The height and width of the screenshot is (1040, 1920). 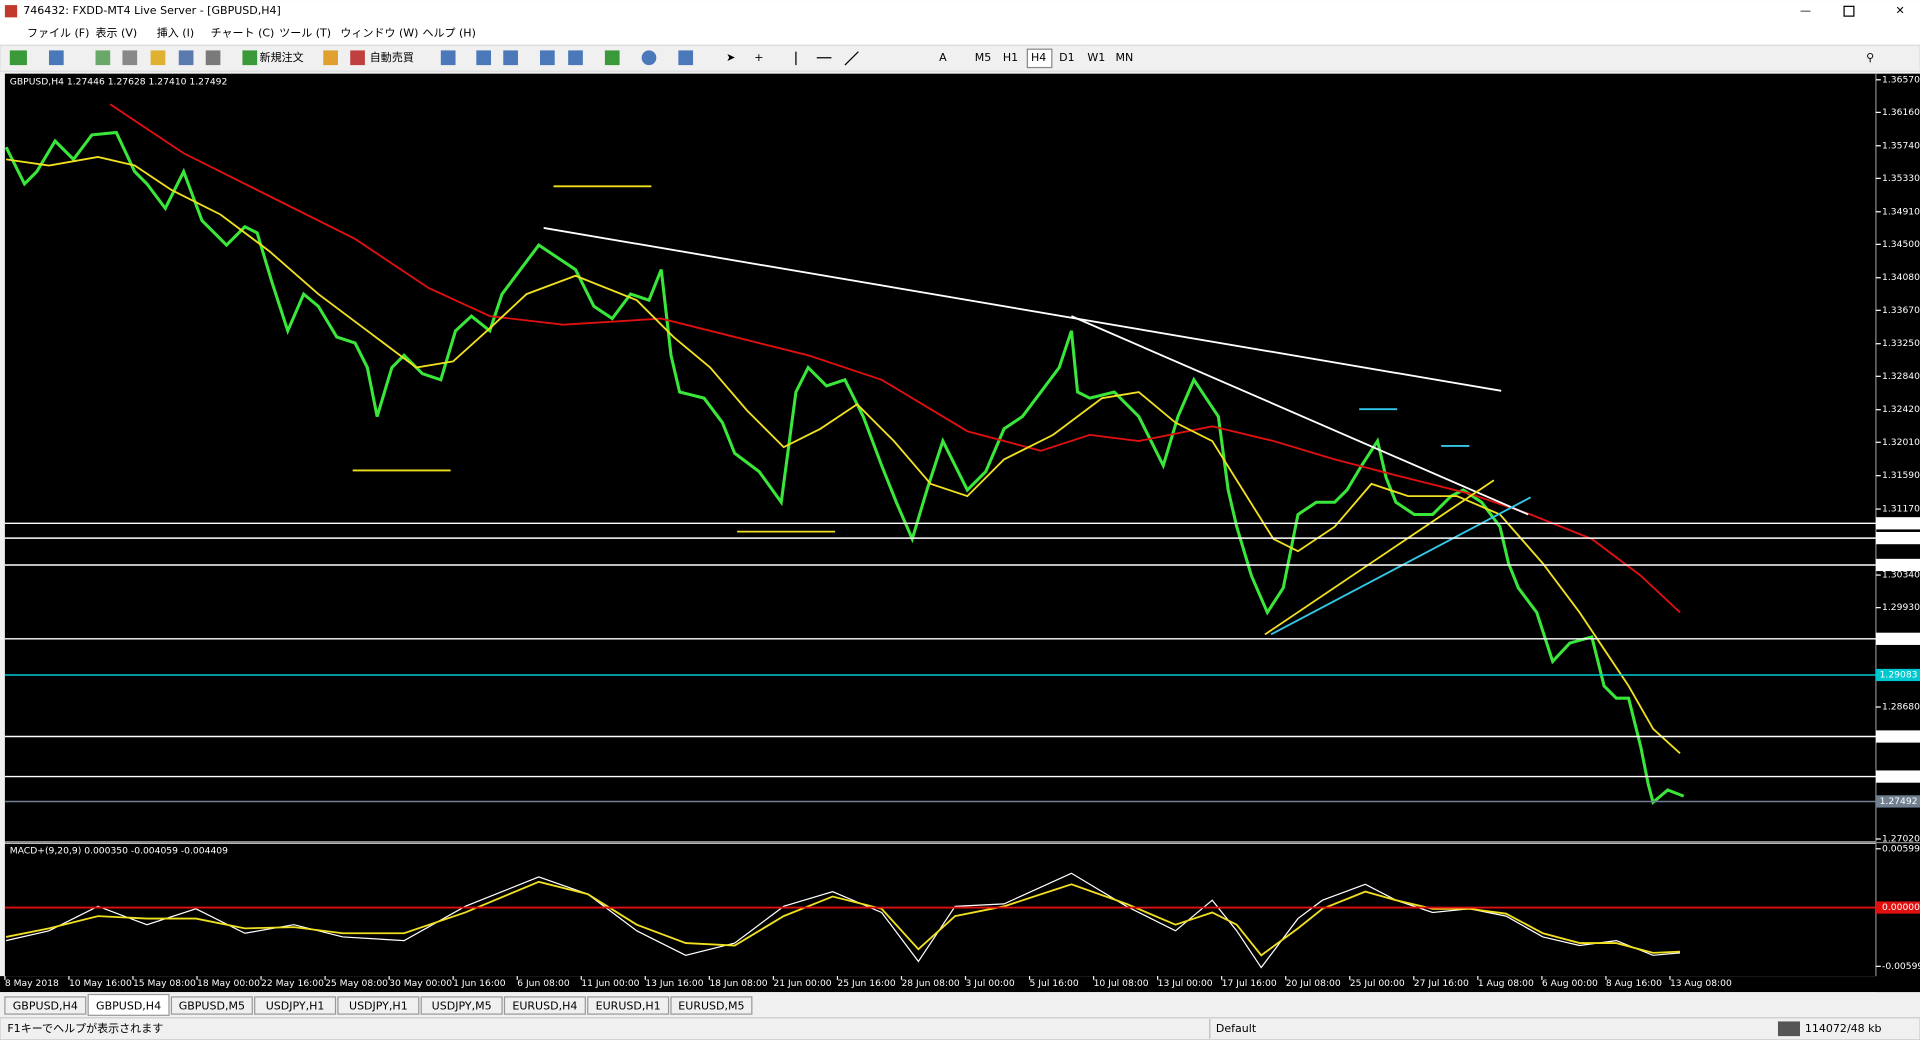 I want to click on price-tick-label: 1.31170, so click(x=1901, y=509).